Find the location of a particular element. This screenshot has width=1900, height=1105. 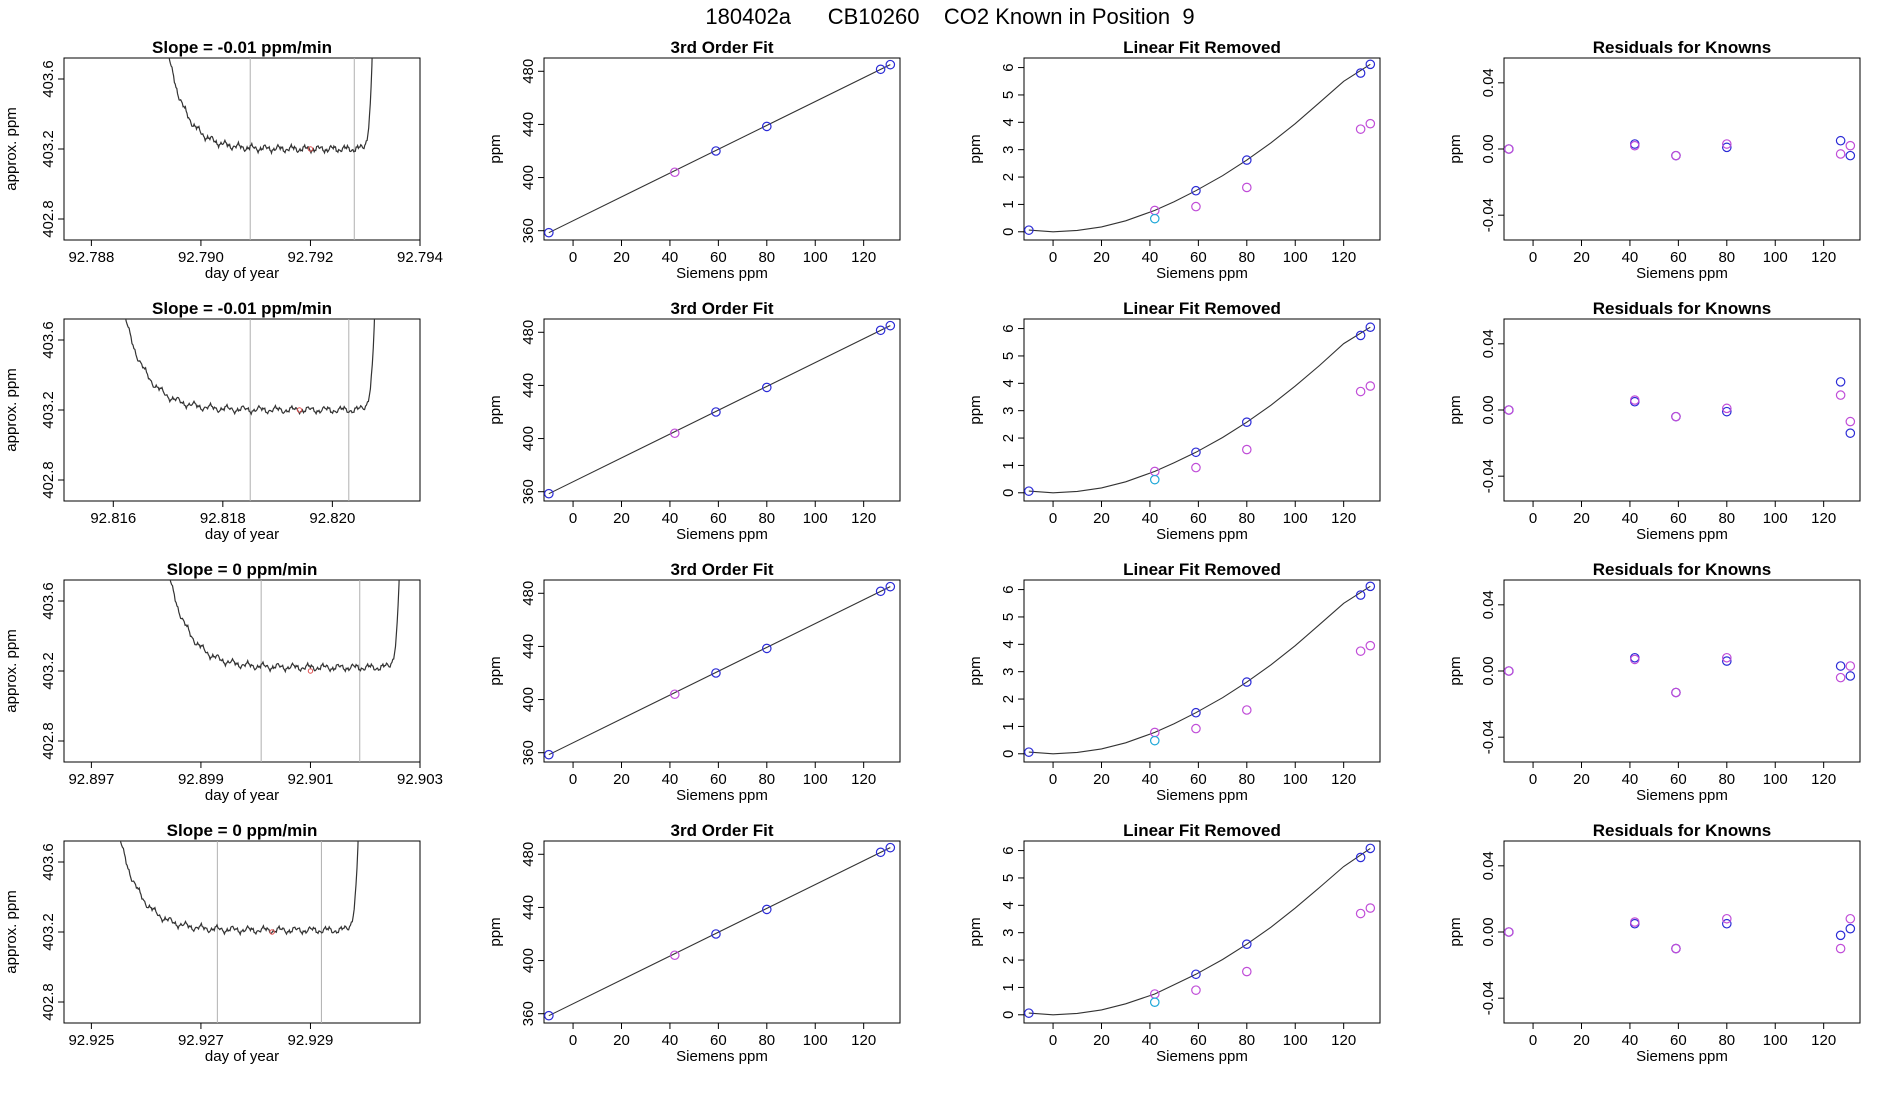

x-axis-label: day of year is located at coordinates (242, 795).